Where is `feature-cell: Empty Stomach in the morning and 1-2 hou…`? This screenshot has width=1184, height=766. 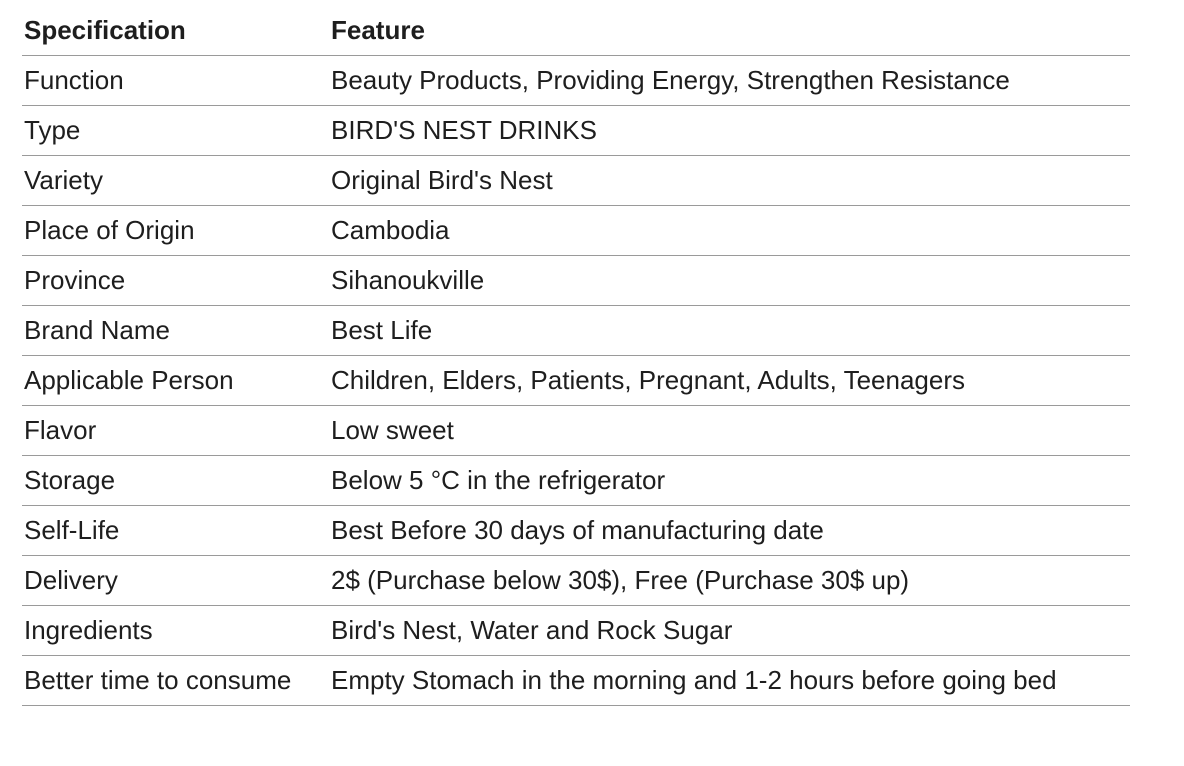 feature-cell: Empty Stomach in the morning and 1-2 hou… is located at coordinates (729, 680).